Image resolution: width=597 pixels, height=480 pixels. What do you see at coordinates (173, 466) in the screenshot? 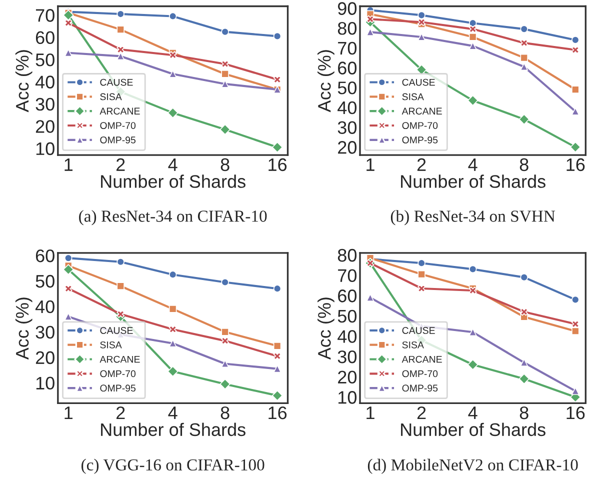
I see `text: (c) VGG-16 on CIFAR-100` at bounding box center [173, 466].